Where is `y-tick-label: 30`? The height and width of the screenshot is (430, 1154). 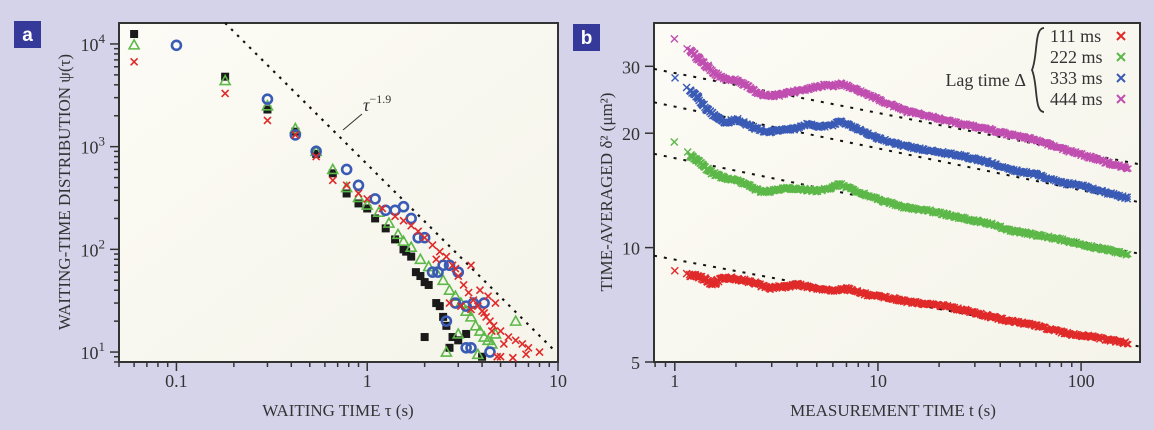
y-tick-label: 30 is located at coordinates (631, 67).